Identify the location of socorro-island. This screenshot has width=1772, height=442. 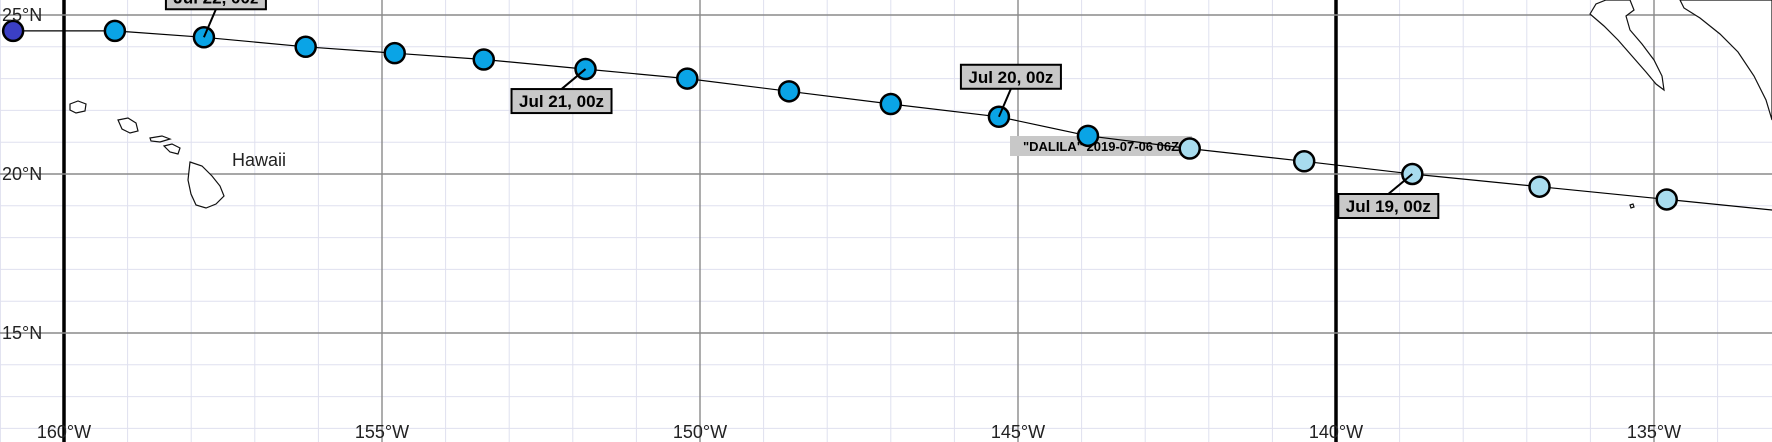
(1632, 206).